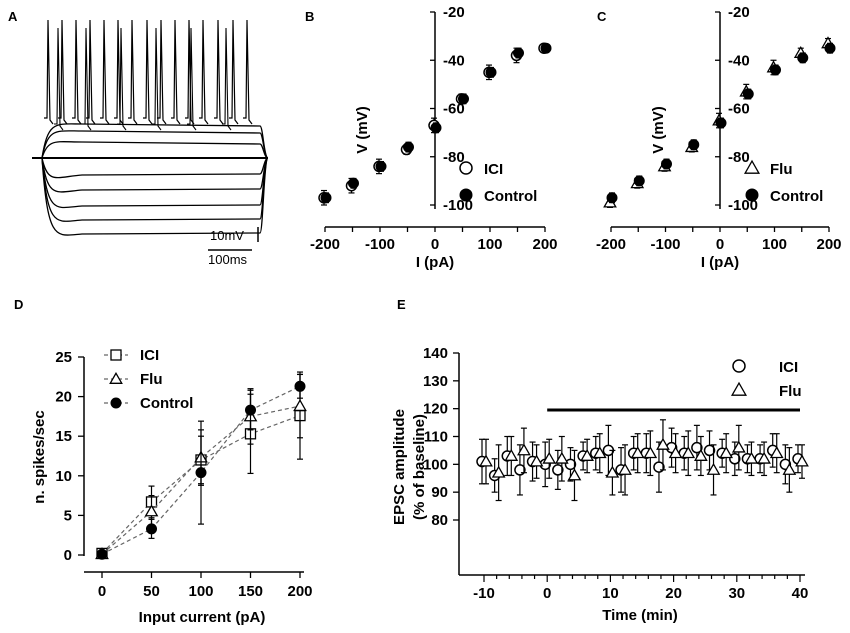 The width and height of the screenshot is (850, 633). What do you see at coordinates (720, 262) in the screenshot?
I see `x-axis-title: I (pA)` at bounding box center [720, 262].